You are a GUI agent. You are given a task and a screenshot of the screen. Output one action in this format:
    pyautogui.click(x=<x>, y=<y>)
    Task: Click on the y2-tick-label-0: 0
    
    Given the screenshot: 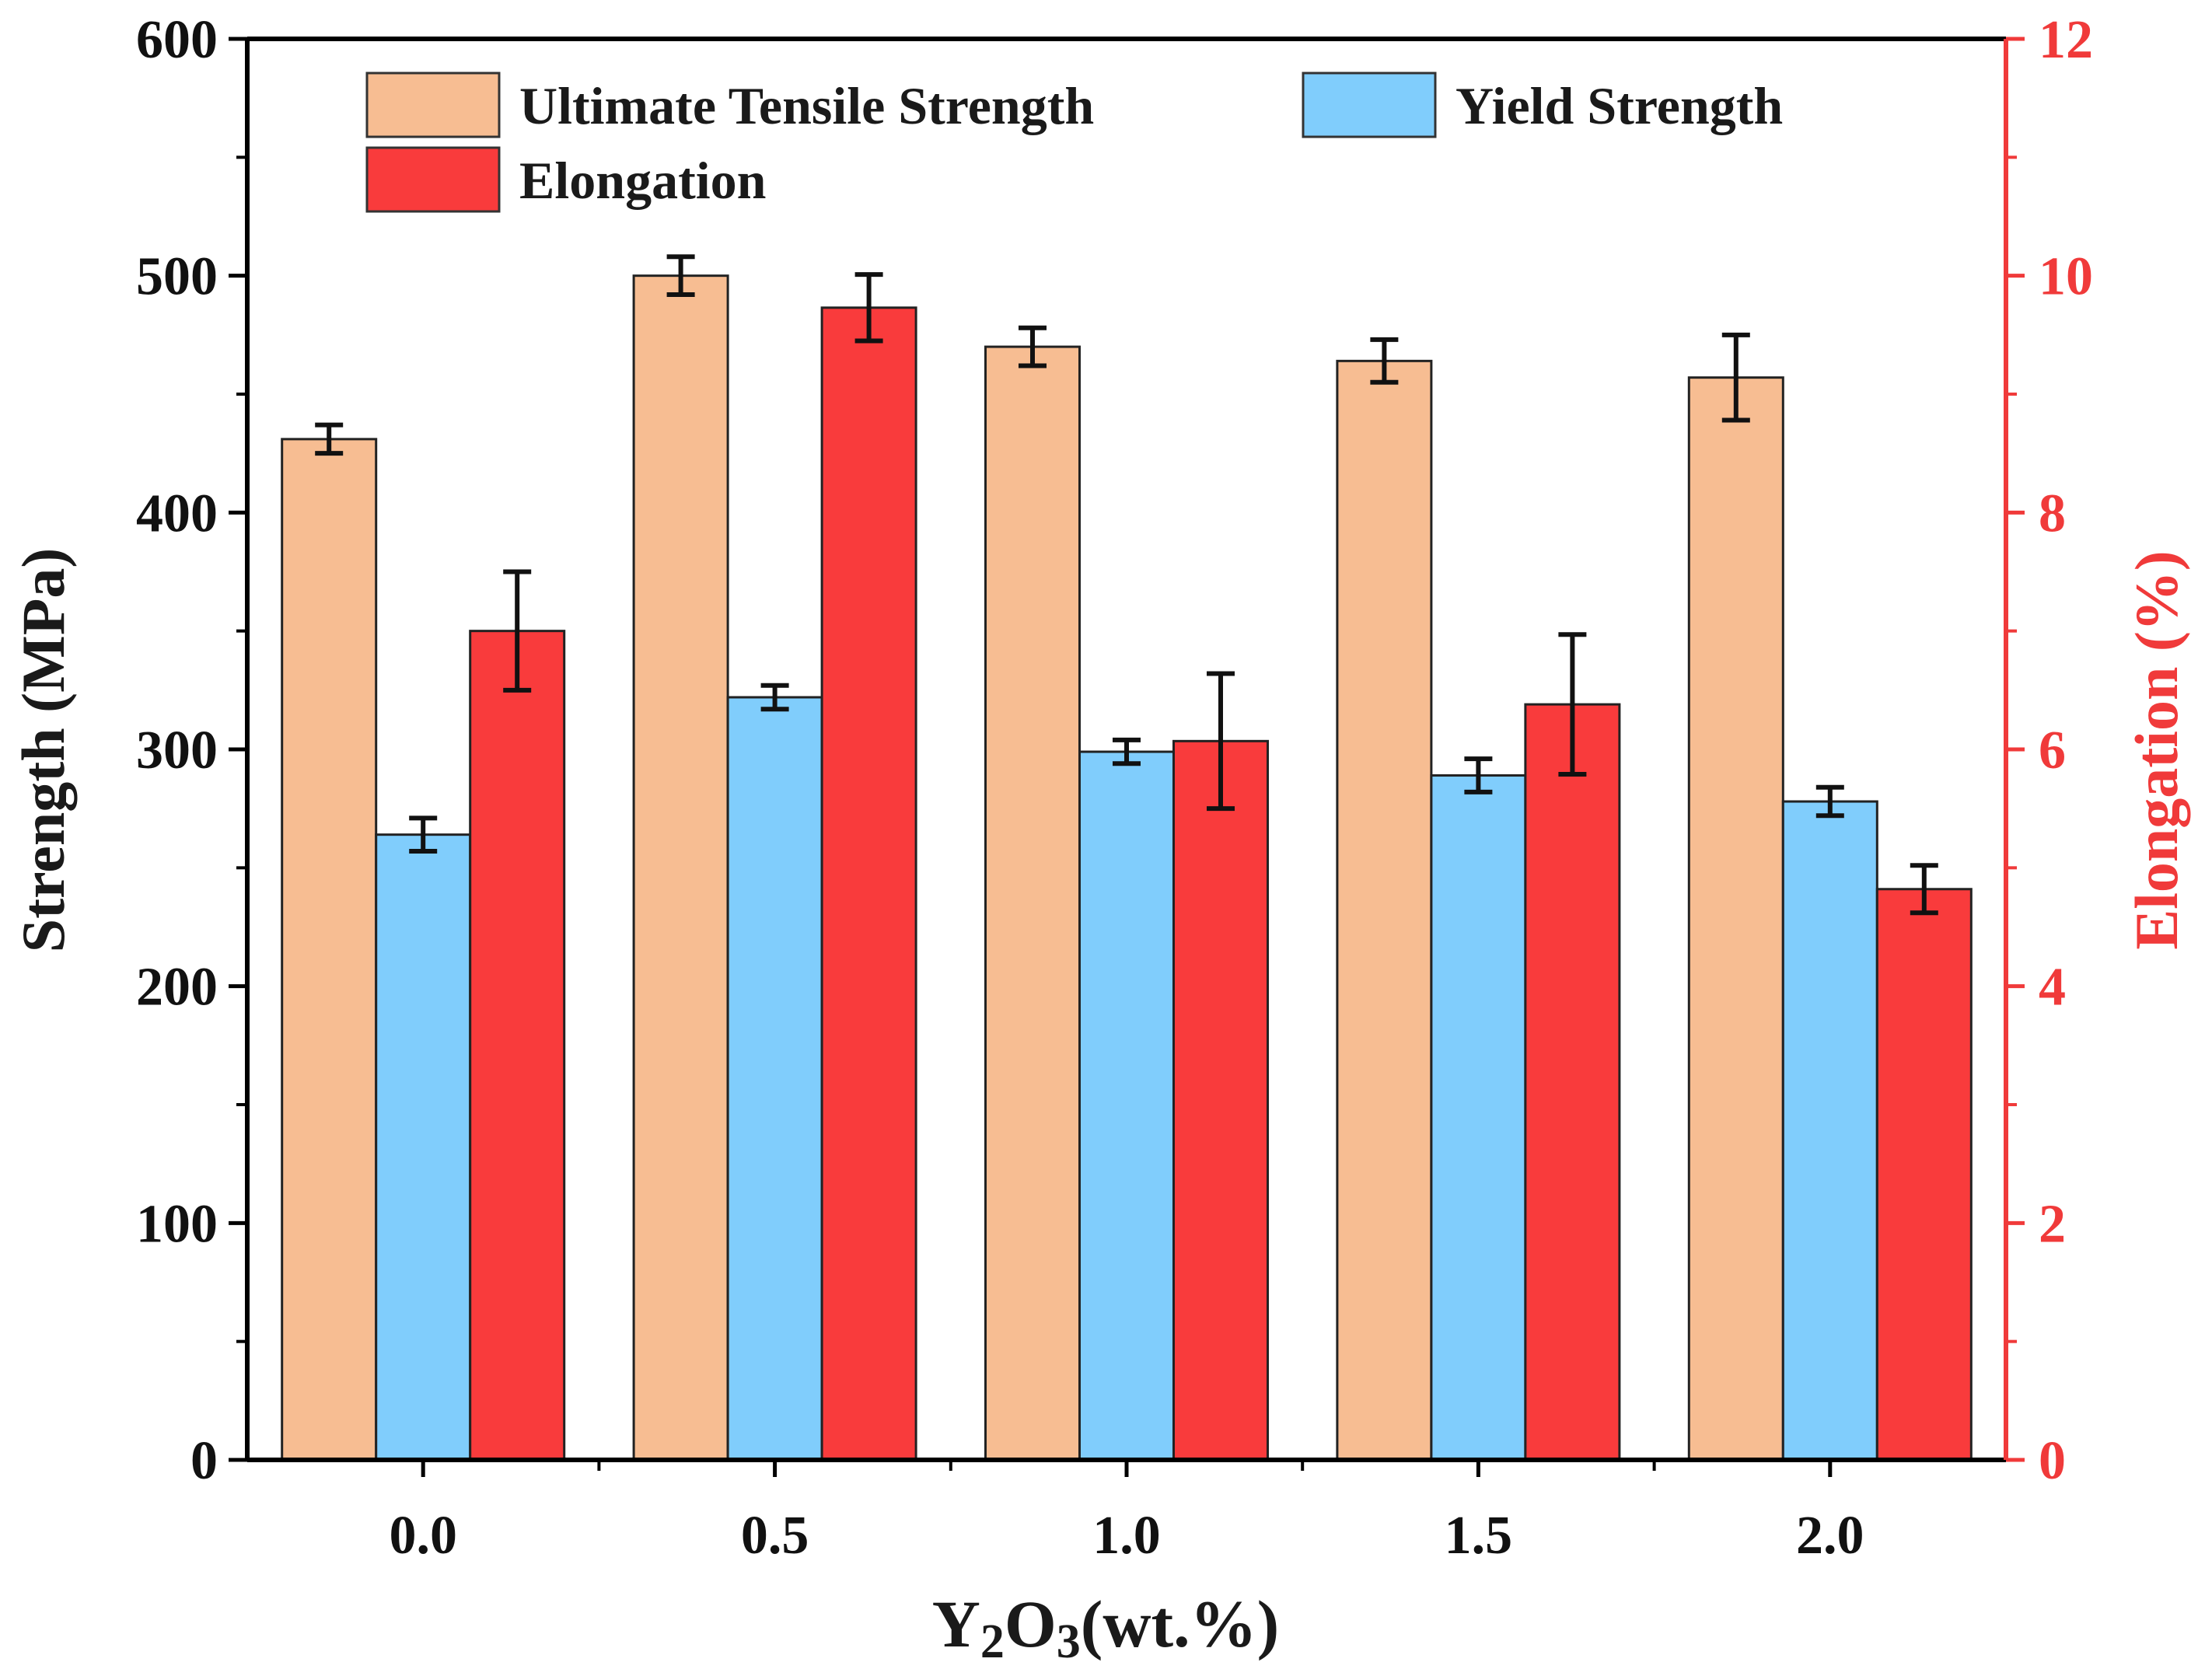 What is the action you would take?
    pyautogui.click(x=2052, y=1461)
    